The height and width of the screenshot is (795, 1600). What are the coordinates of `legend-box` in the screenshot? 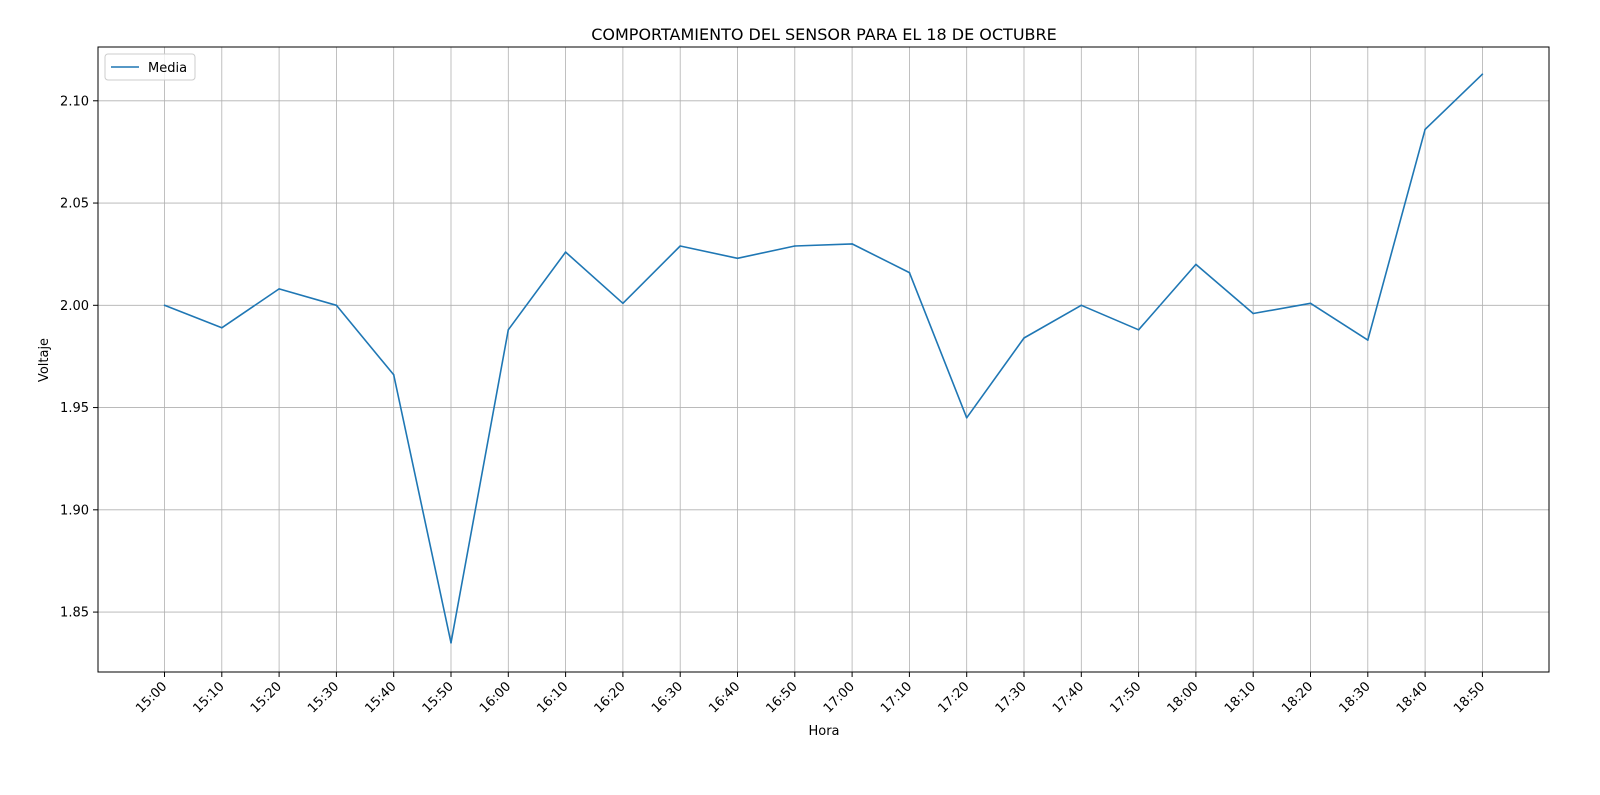 It's located at (150, 67).